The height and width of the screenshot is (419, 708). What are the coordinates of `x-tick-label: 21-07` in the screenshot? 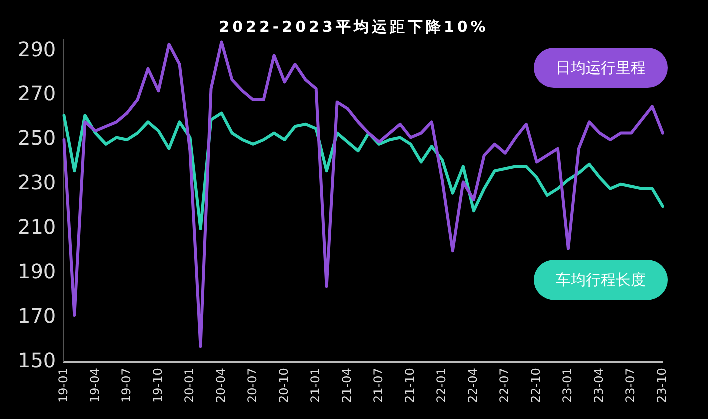 It's located at (378, 386).